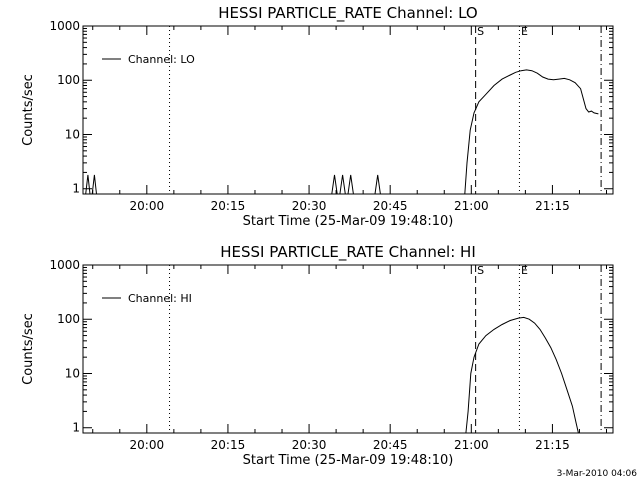 The width and height of the screenshot is (640, 480). I want to click on legend-label: Channel: HI, so click(160, 298).